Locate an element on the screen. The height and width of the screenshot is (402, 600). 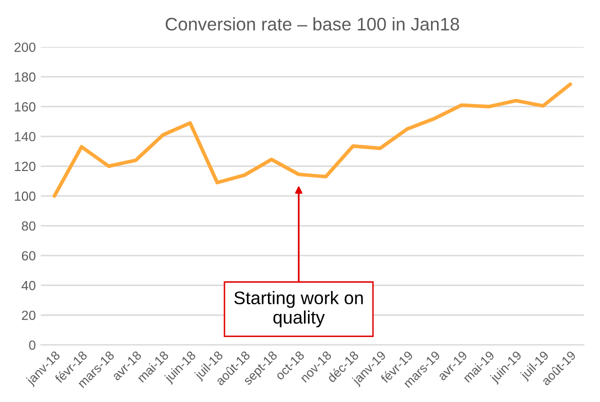
y-tick-label: 160 is located at coordinates (25, 107).